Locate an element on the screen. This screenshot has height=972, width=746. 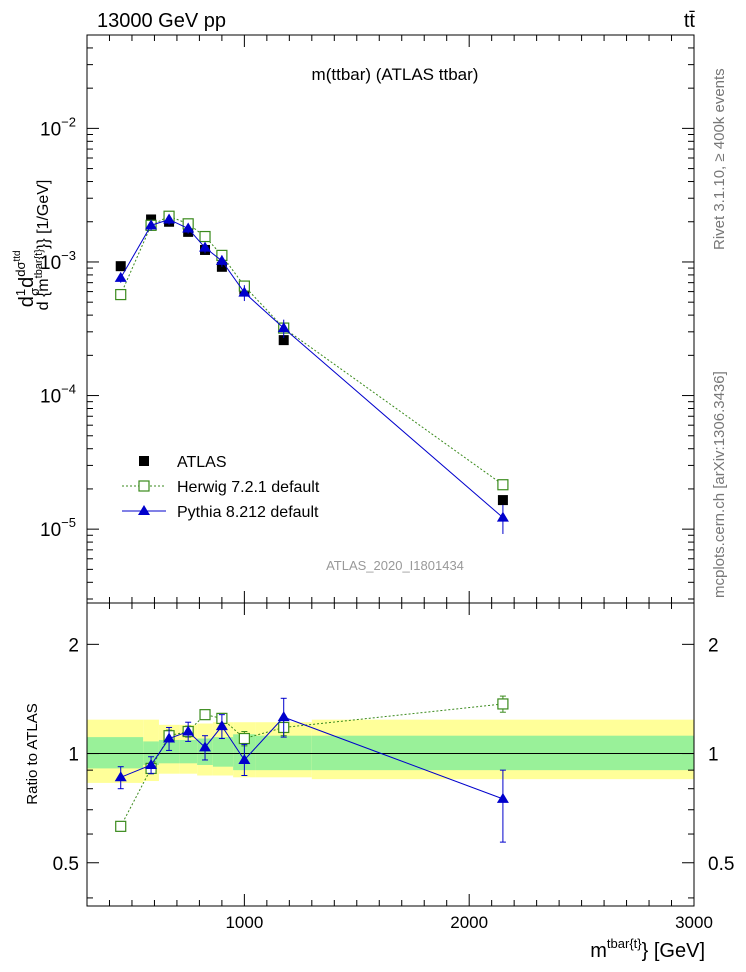
y-axis-label: d1σddσttdd {mtbar{t}}} [1/GeV] is located at coordinates (32, 245).